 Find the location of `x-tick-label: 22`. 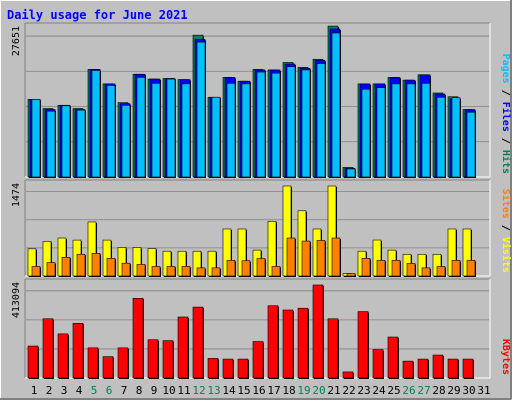

x-tick-label: 22 is located at coordinates (348, 390).